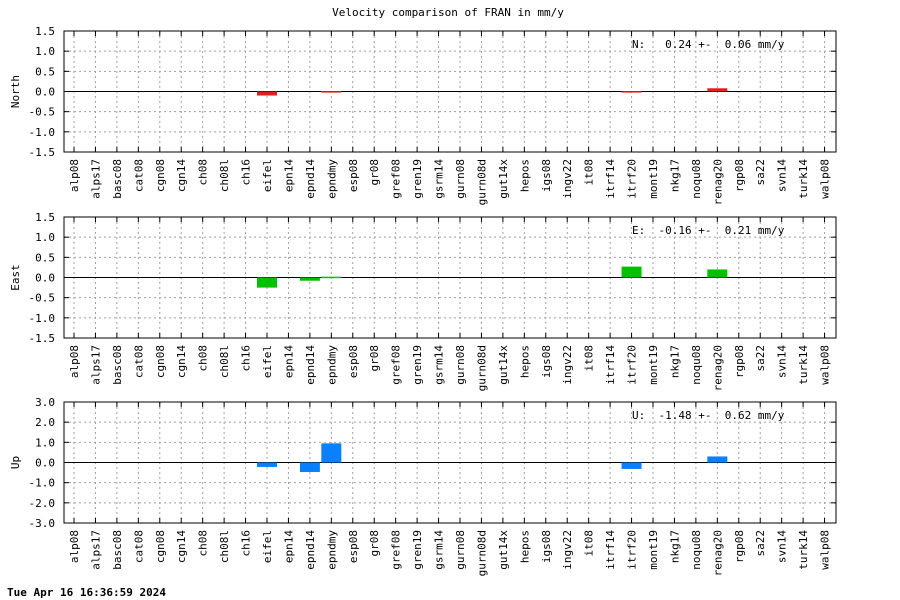  What do you see at coordinates (267, 93) in the screenshot?
I see `bar-north-eifel` at bounding box center [267, 93].